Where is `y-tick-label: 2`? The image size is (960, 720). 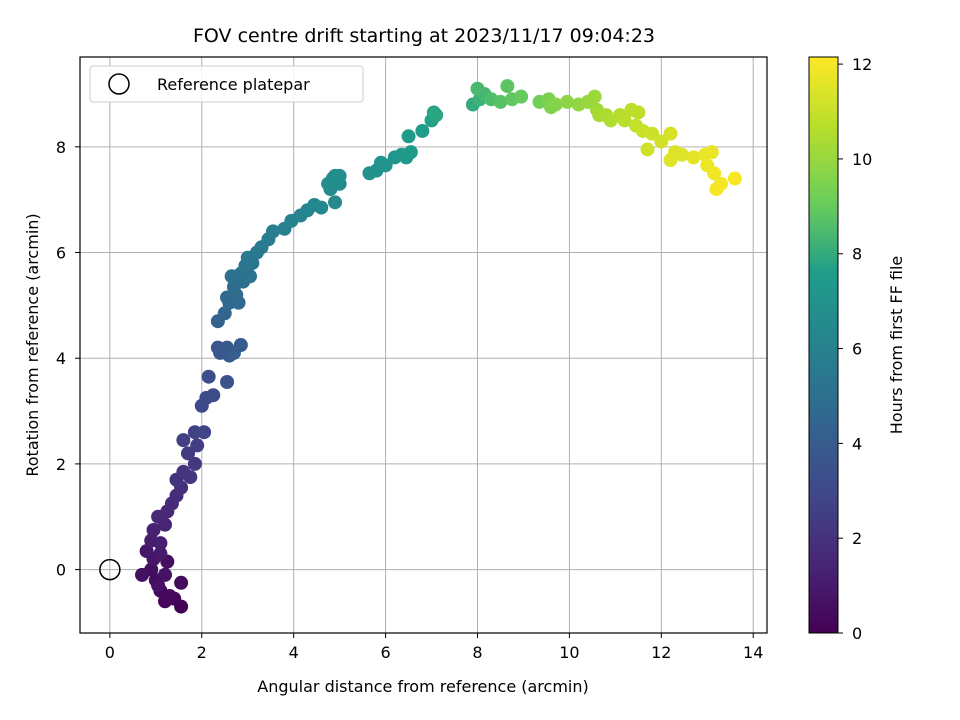 y-tick-label: 2 is located at coordinates (61, 464).